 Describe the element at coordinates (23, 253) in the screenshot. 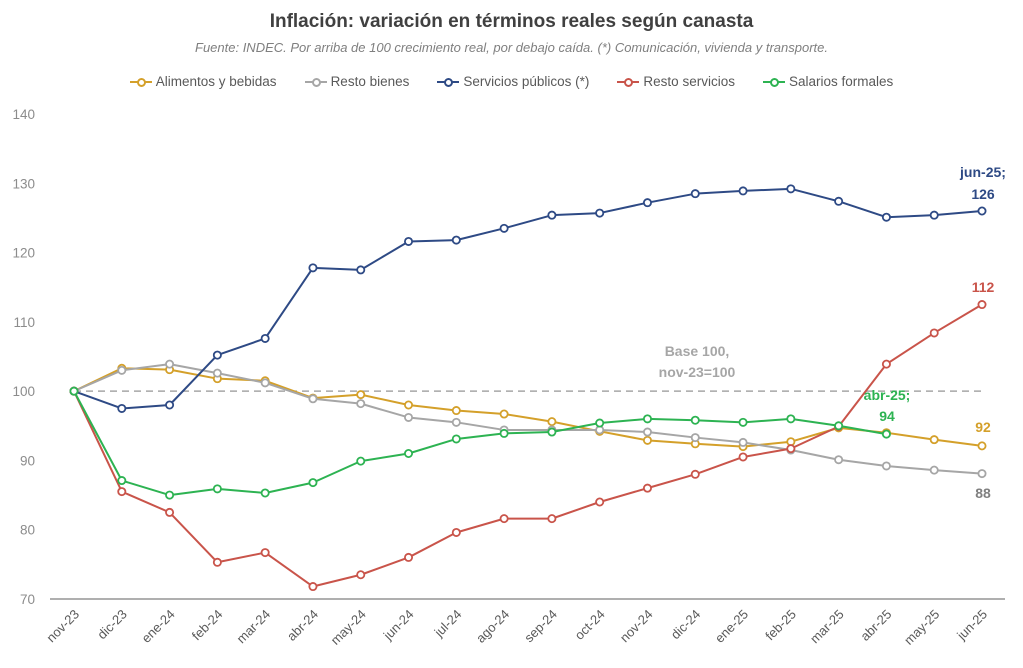

I see `y-tick-label: 120` at that location.